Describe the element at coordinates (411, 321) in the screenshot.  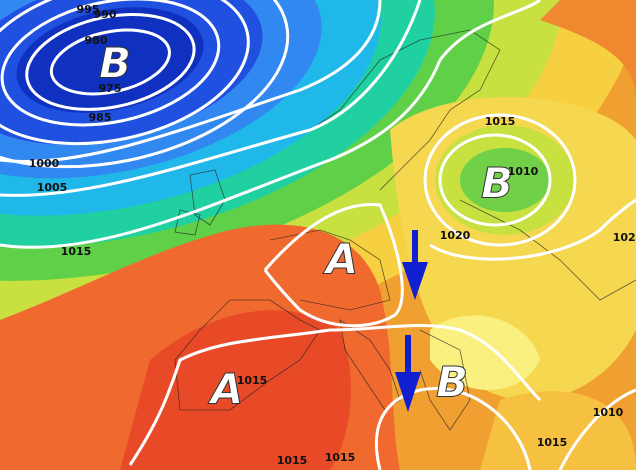
I see `arrows` at that location.